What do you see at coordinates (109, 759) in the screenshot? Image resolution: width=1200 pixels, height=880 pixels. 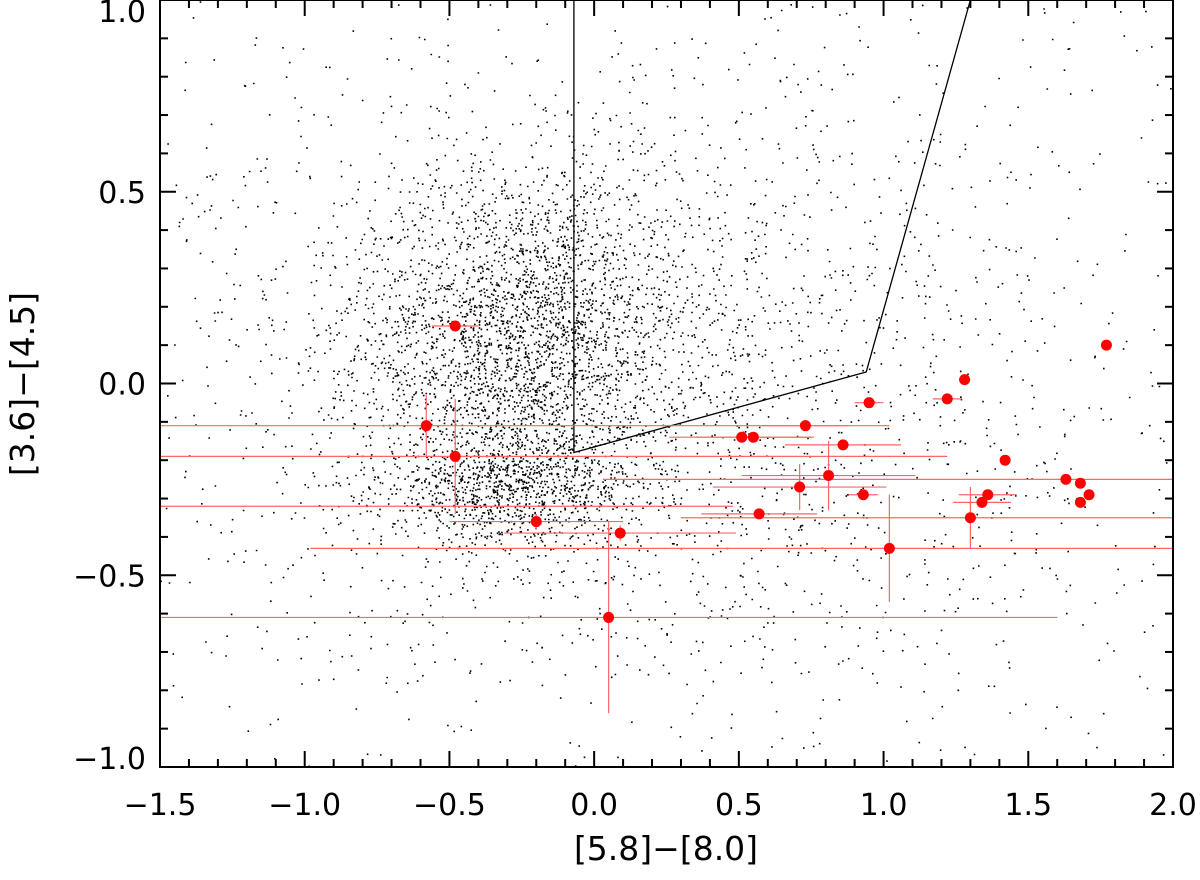 I see `y-tick-label: −1.0` at bounding box center [109, 759].